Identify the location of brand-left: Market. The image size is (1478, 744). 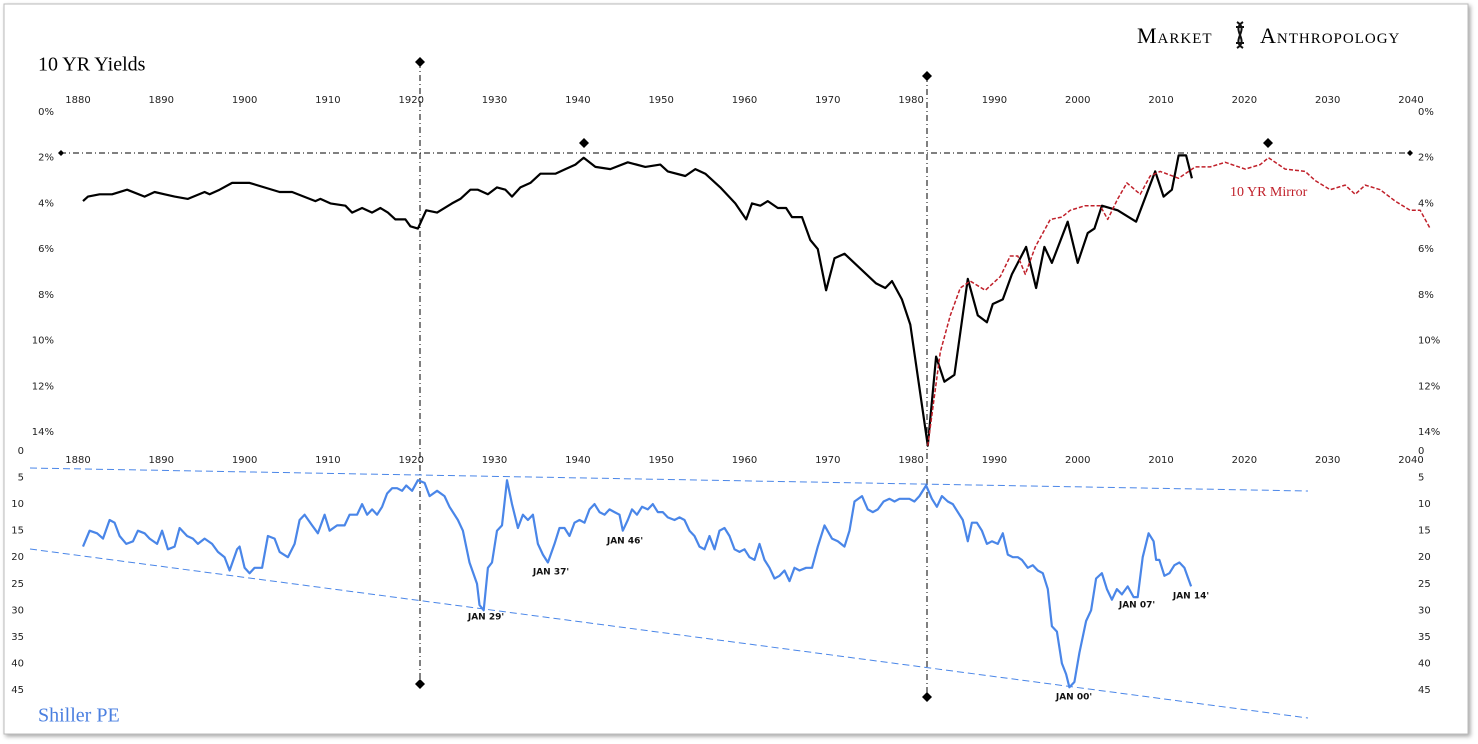
(1175, 35).